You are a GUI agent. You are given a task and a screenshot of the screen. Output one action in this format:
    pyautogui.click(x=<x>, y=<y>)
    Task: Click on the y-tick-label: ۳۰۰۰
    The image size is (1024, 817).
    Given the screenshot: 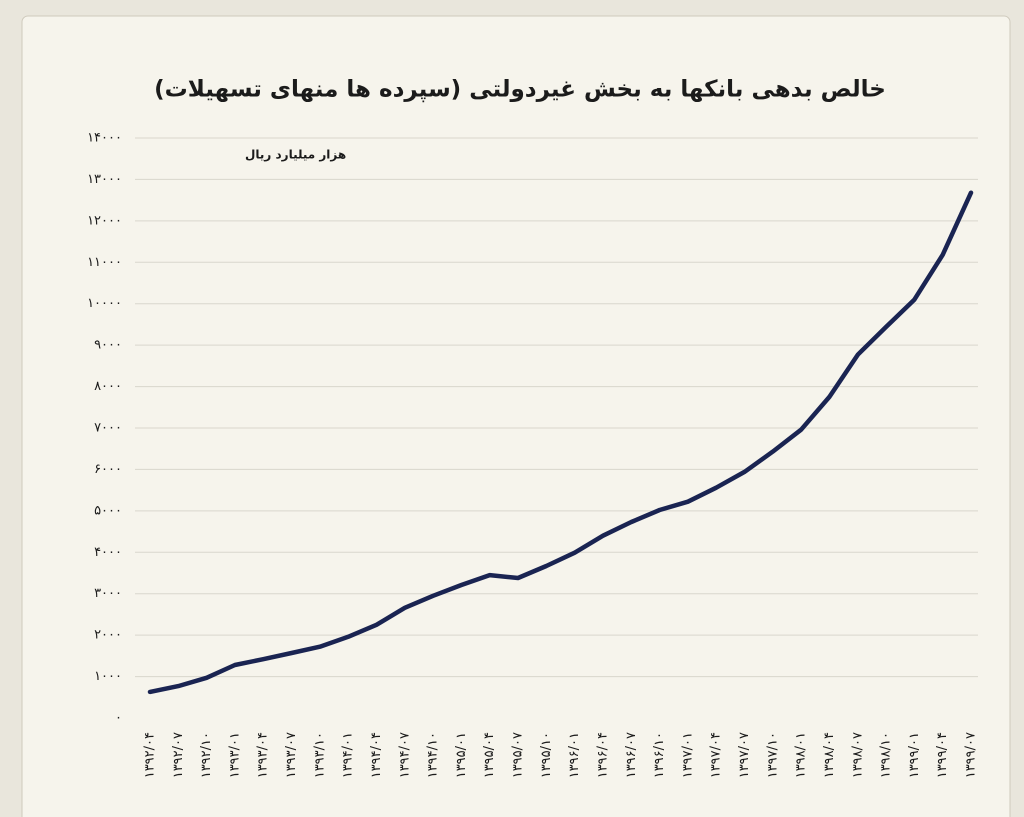 What is the action you would take?
    pyautogui.click(x=108, y=593)
    